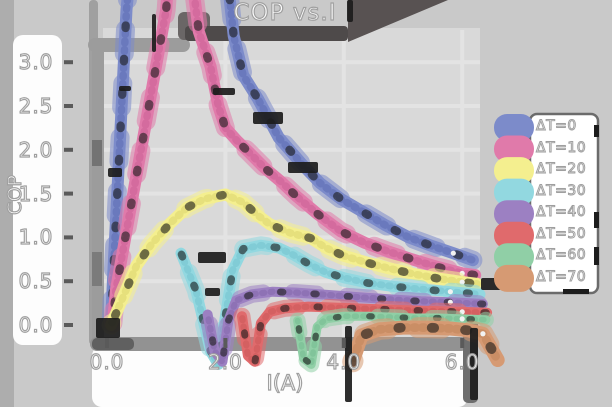 The image size is (612, 407). I want to click on series-ΔT=70, so click(425, 344).